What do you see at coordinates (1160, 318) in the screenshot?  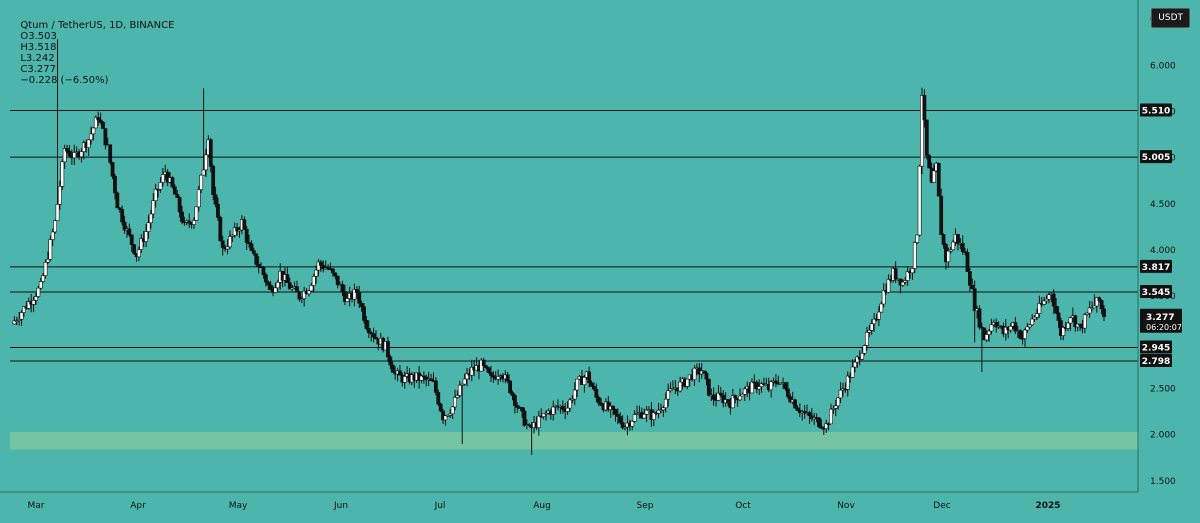 I see `last-price-label: 3.277` at bounding box center [1160, 318].